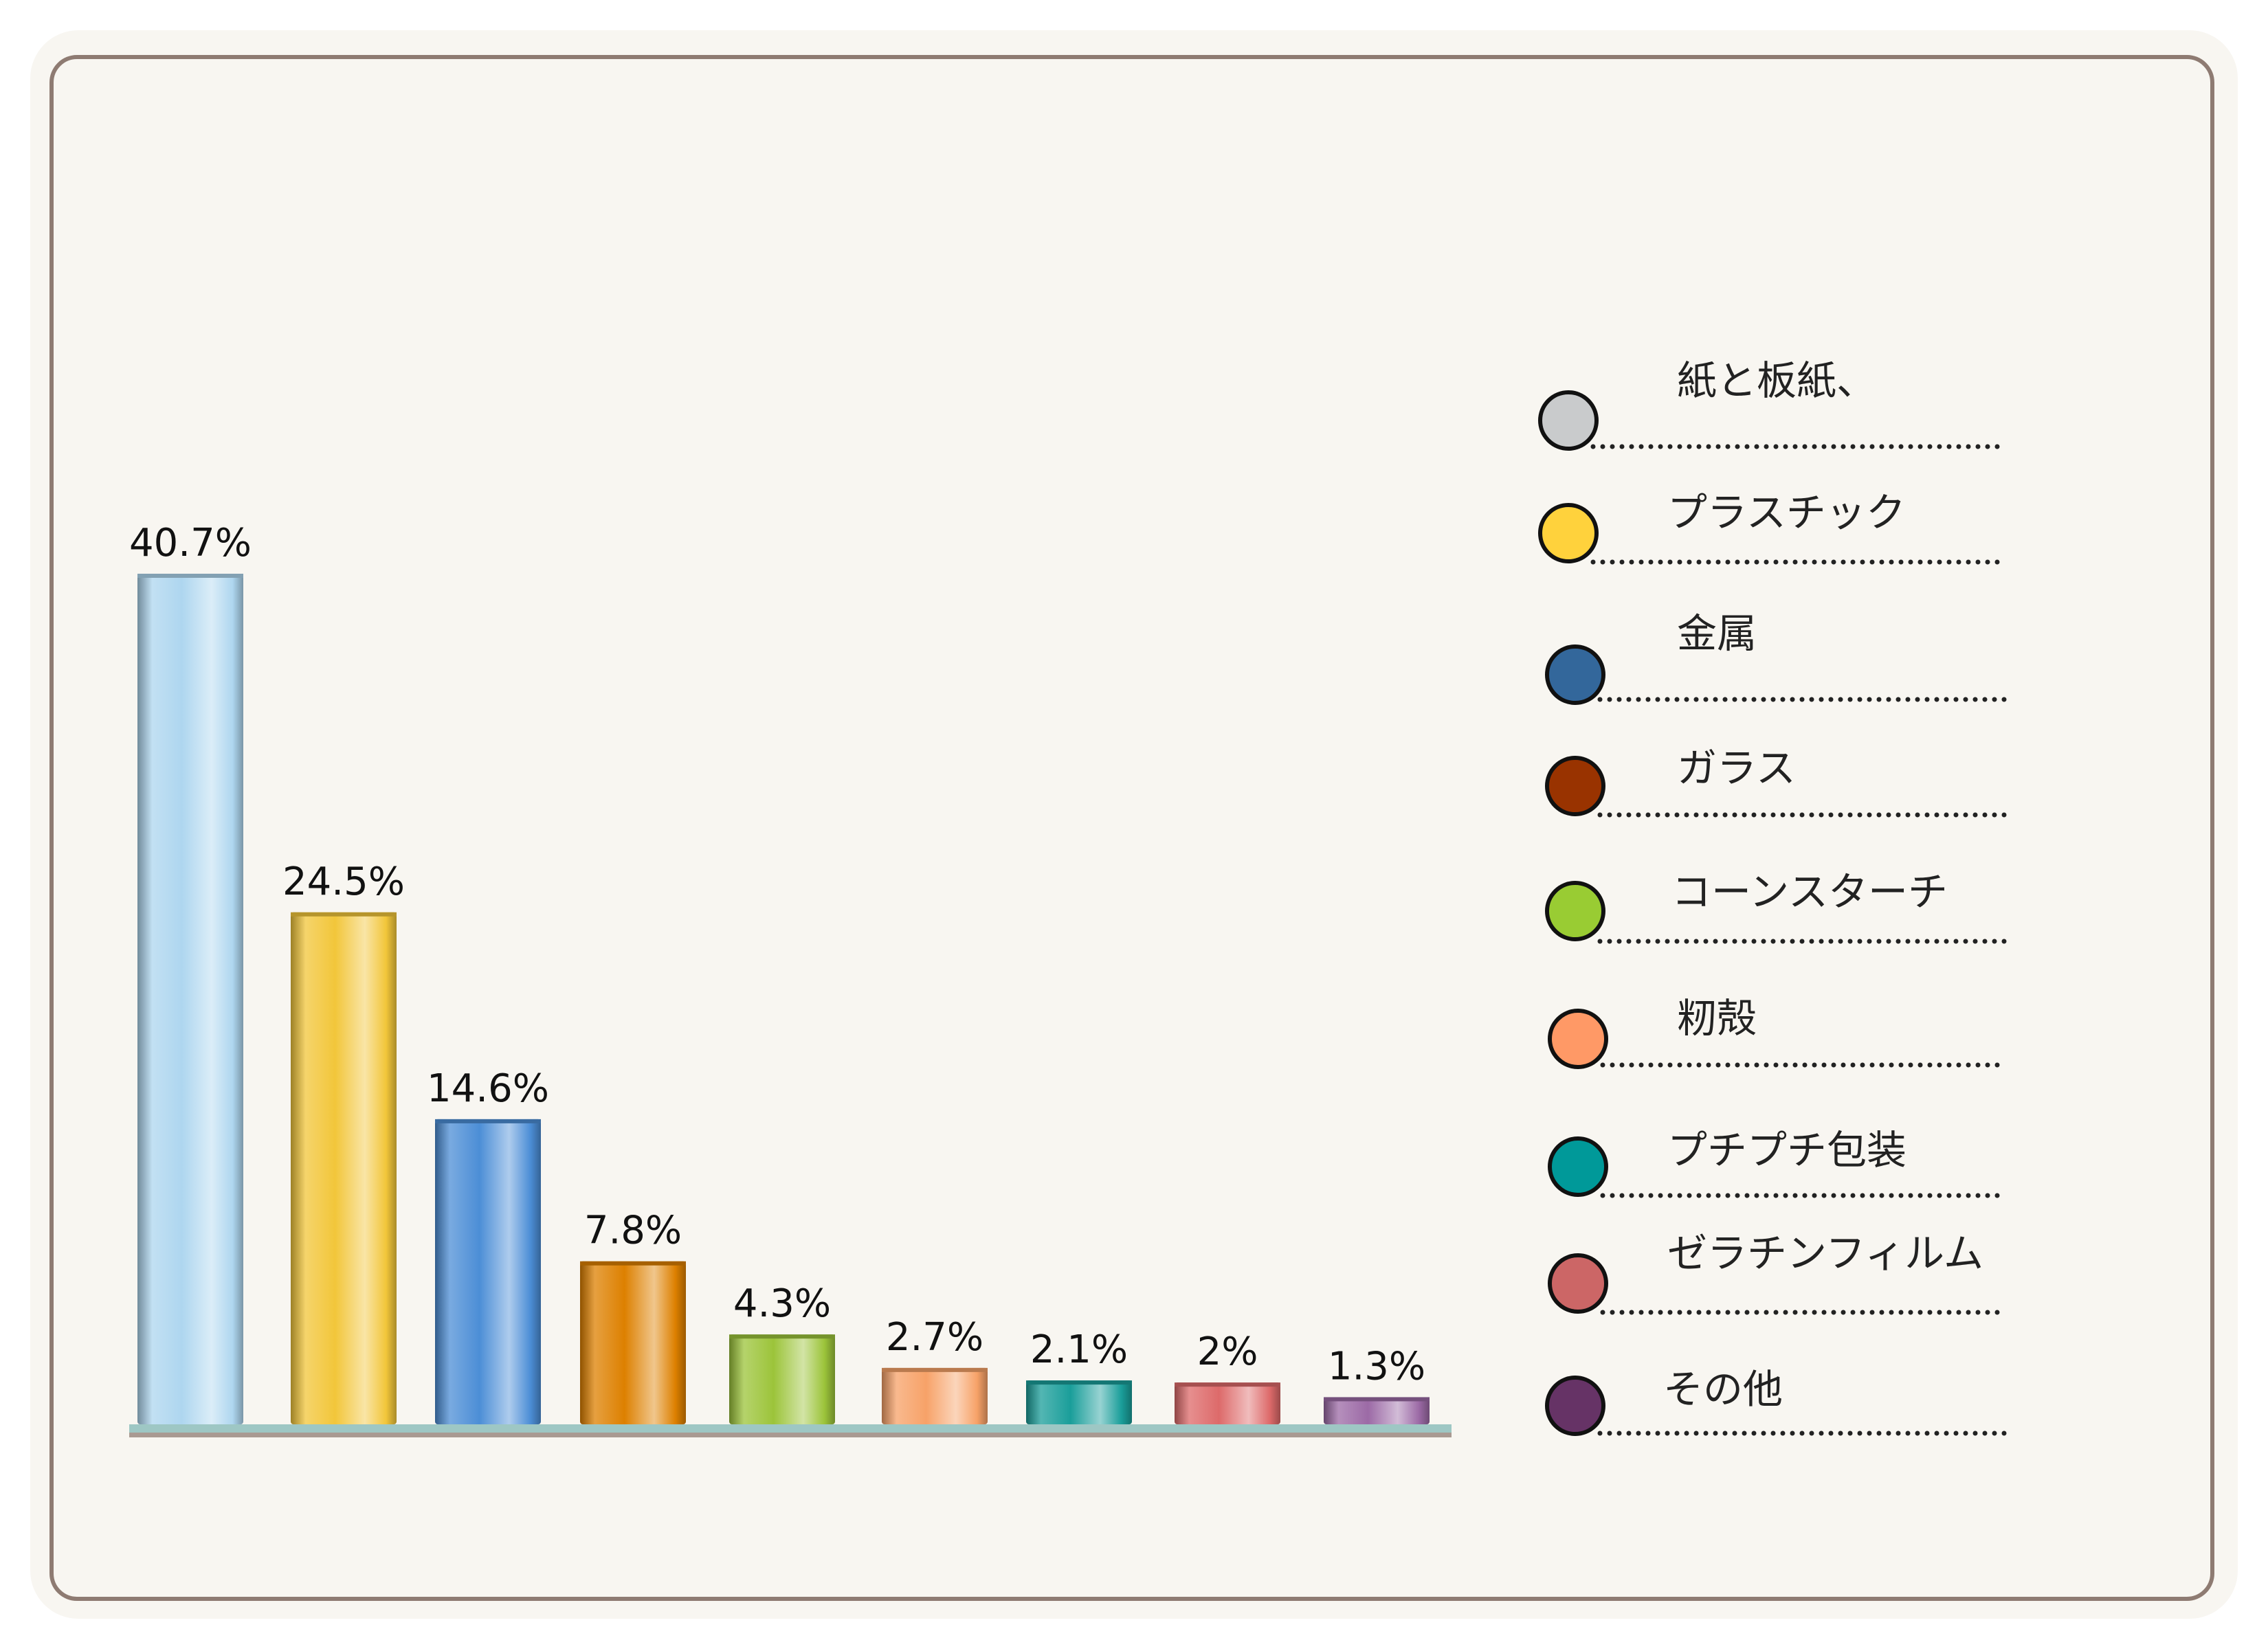 This screenshot has height=1649, width=2268. Describe the element at coordinates (1717, 1018) in the screenshot. I see `legend-label-6: 籾殻` at that location.